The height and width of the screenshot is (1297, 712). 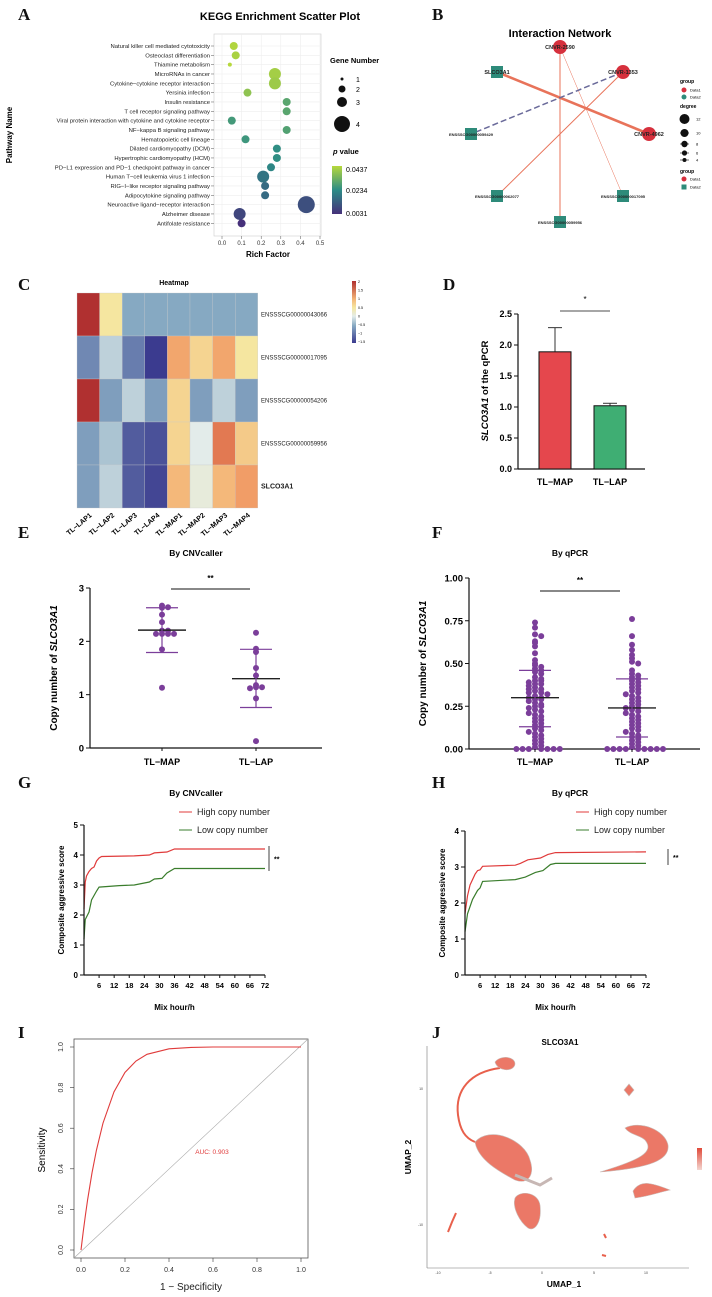 What do you see at coordinates (99, 985) in the screenshot?
I see `x-tick-label: 6` at bounding box center [99, 985].